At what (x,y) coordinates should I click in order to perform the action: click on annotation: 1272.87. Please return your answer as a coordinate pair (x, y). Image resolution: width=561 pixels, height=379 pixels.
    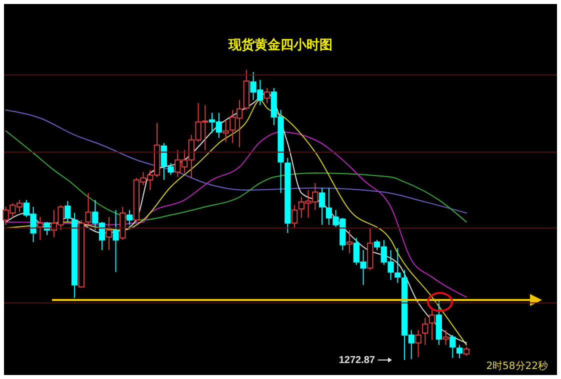
    Looking at the image, I should click on (357, 360).